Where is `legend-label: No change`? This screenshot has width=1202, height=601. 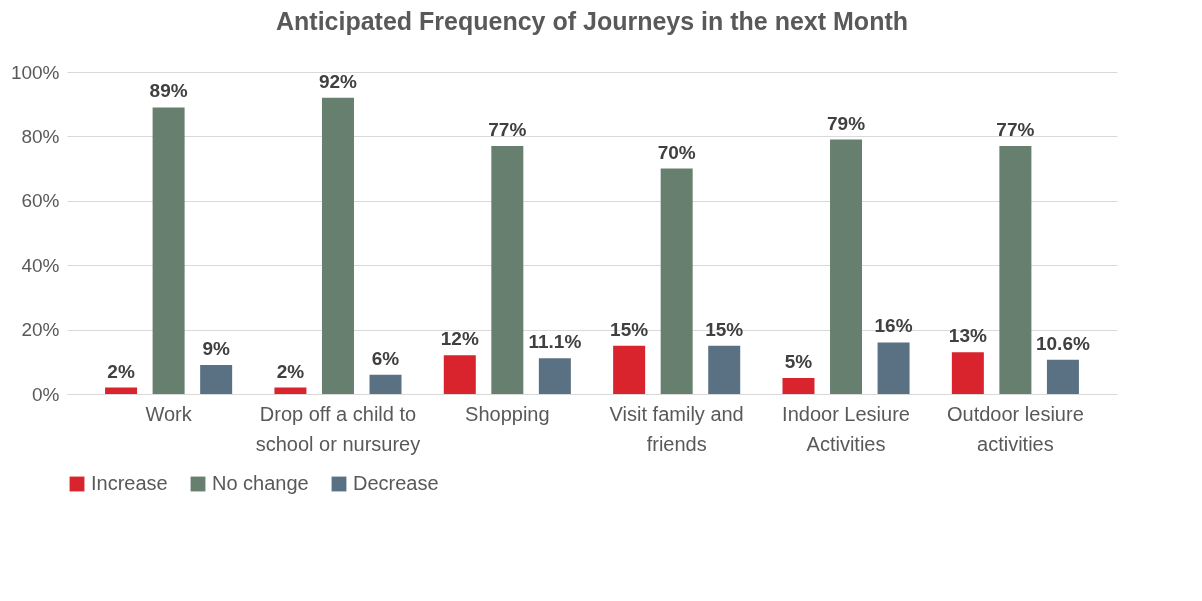 legend-label: No change is located at coordinates (260, 483).